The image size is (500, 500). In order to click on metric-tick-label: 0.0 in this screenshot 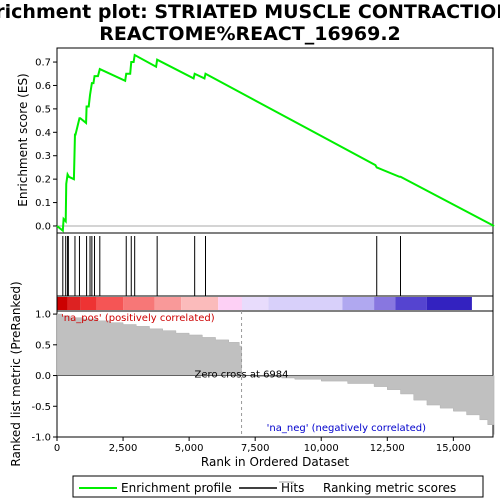, I will do `click(43, 376)`.